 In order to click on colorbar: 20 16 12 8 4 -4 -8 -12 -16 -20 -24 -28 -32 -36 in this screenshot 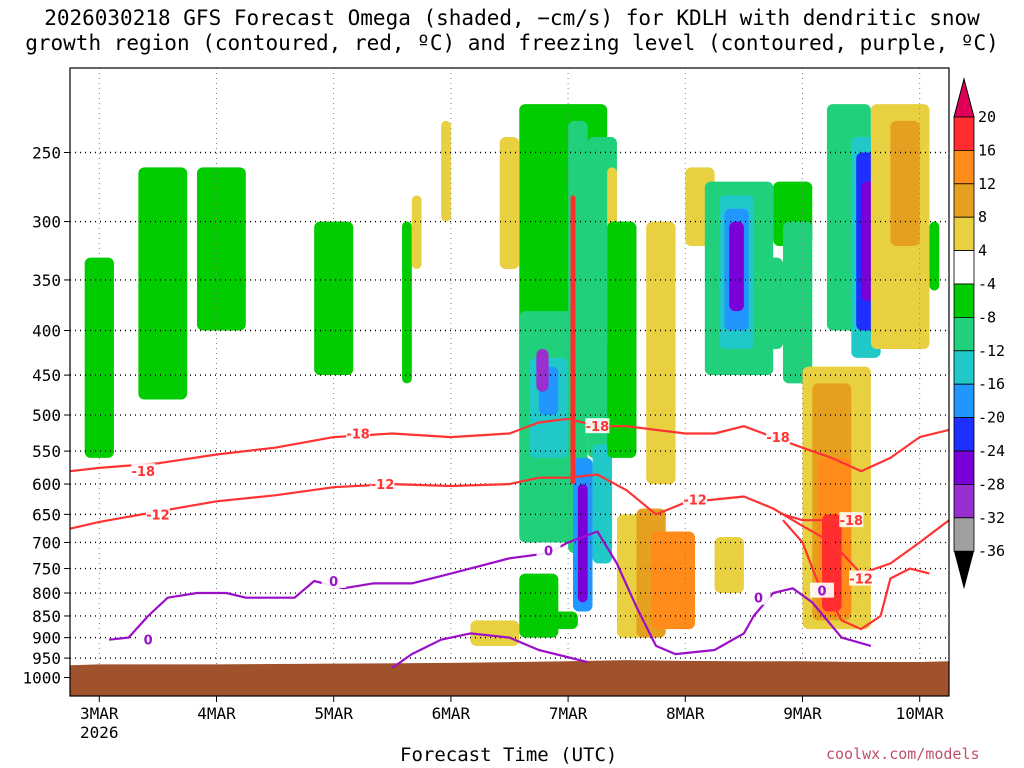, I will do `click(979, 333)`.